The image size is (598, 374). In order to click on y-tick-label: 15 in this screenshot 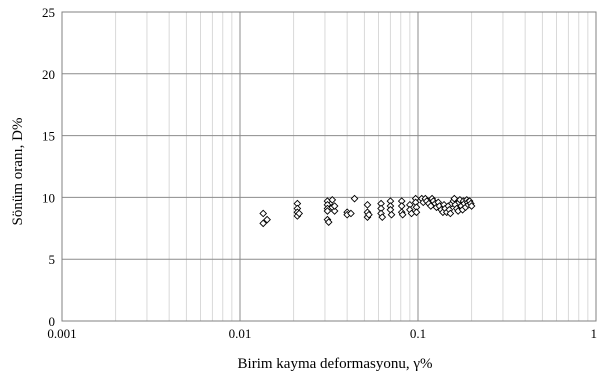, I will do `click(48, 136)`.